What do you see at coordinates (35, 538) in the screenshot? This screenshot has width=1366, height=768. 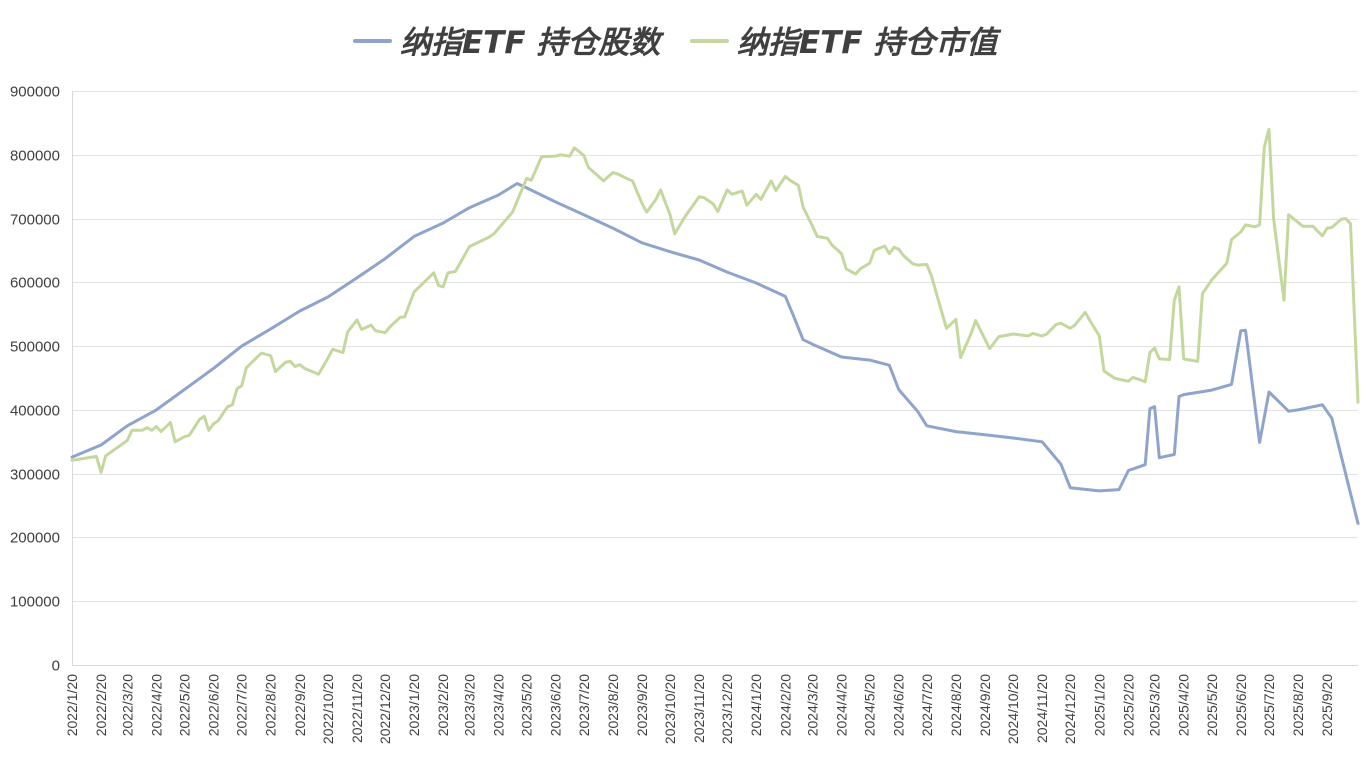 I see `y-tick-label: 200000` at bounding box center [35, 538].